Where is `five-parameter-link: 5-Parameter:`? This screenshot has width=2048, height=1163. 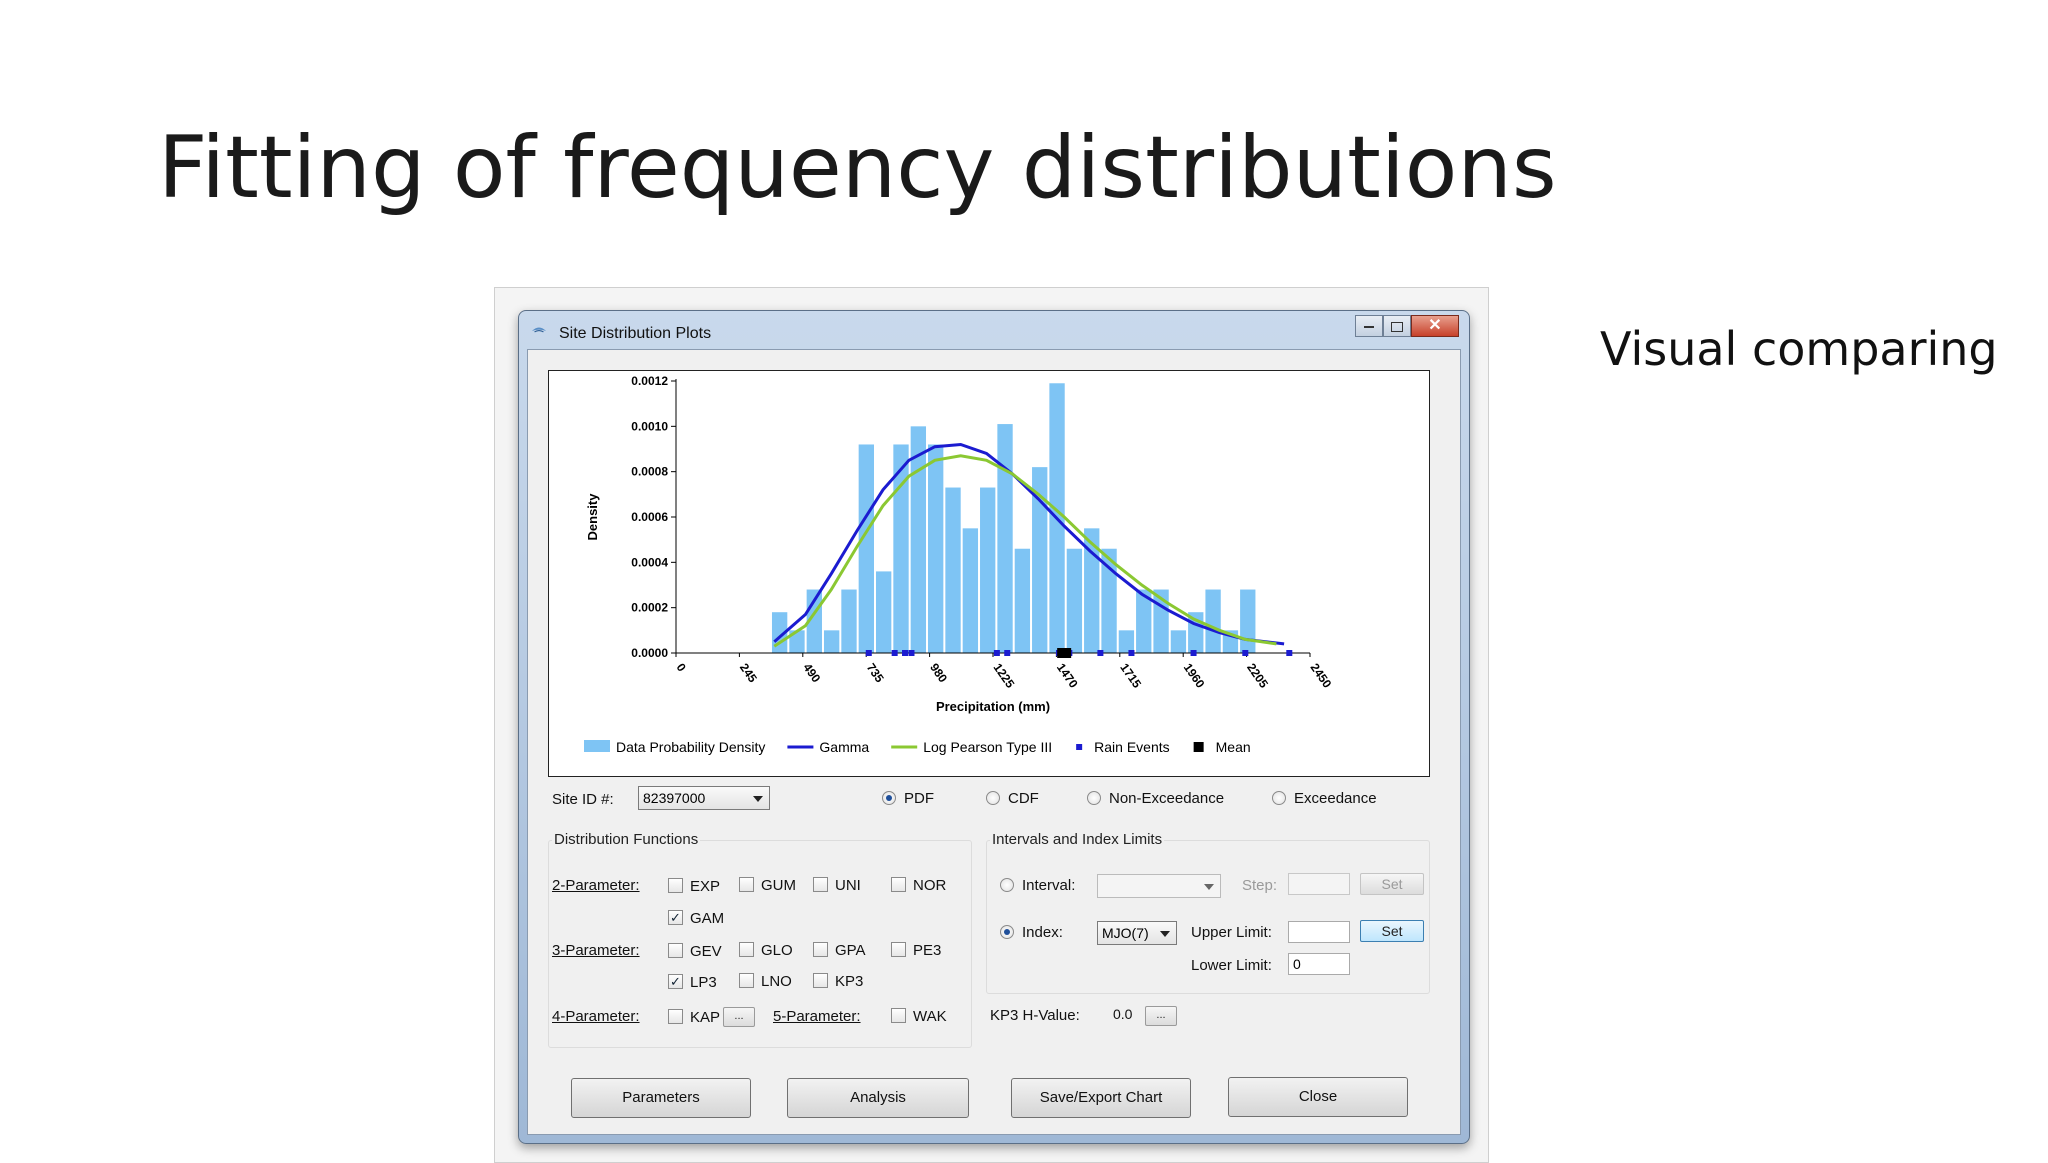
five-parameter-link: 5-Parameter: is located at coordinates (817, 1016).